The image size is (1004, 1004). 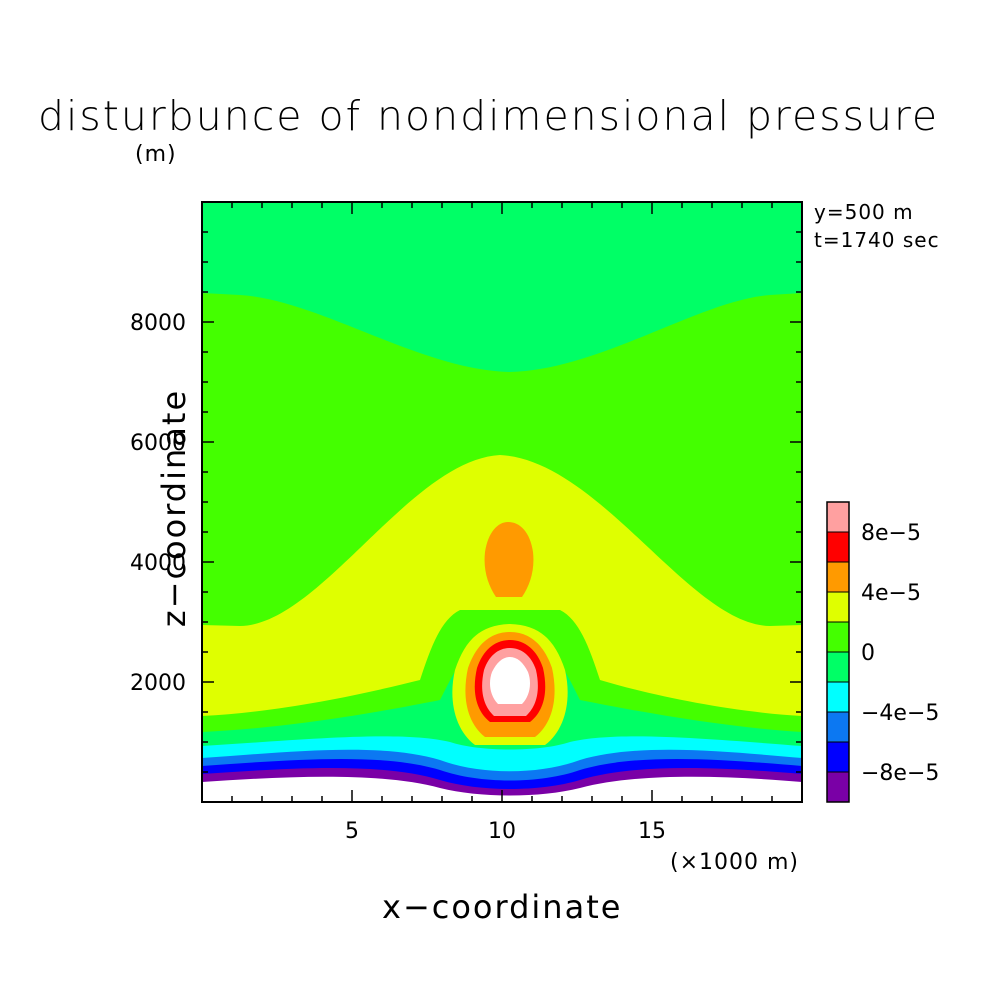 I want to click on x-axis-unit: (×1000 m), so click(x=735, y=862).